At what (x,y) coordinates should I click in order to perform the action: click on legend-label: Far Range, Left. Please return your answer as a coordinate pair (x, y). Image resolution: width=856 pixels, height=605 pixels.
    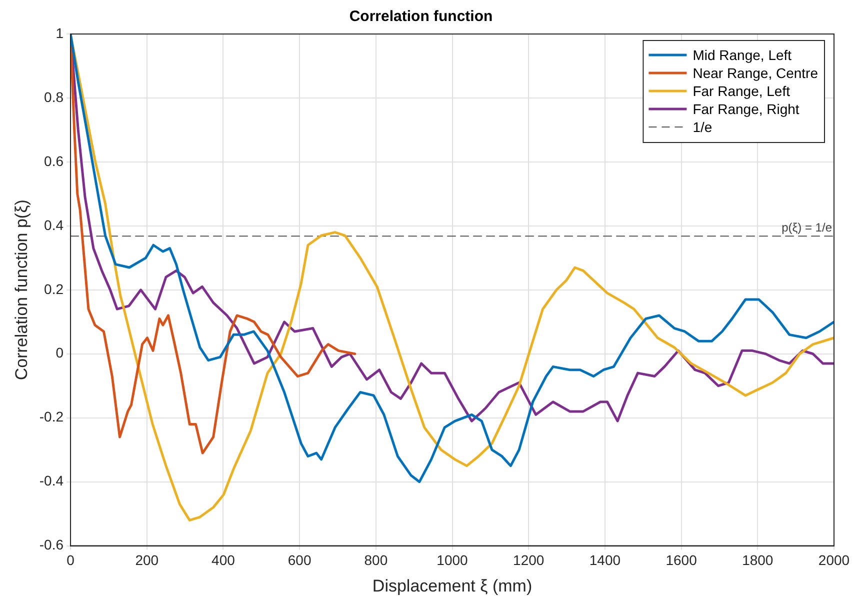
    Looking at the image, I should click on (741, 90).